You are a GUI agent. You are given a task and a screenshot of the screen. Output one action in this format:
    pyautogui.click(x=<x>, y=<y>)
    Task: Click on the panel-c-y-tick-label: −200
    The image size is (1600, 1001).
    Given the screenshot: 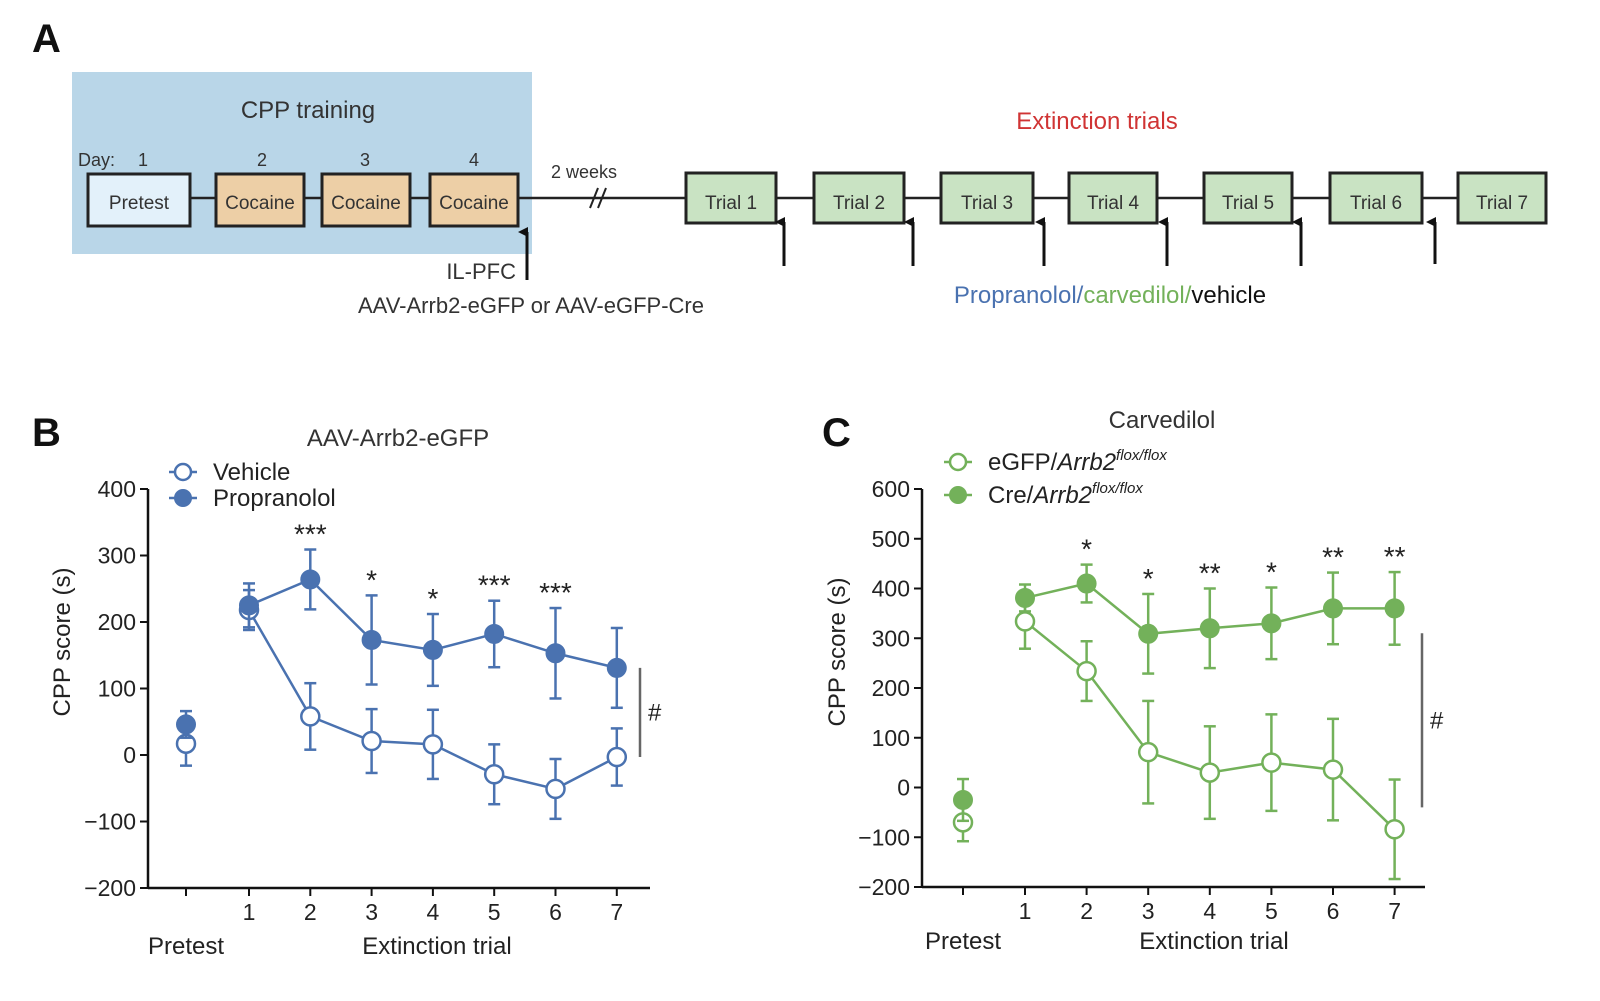 What is the action you would take?
    pyautogui.click(x=884, y=887)
    